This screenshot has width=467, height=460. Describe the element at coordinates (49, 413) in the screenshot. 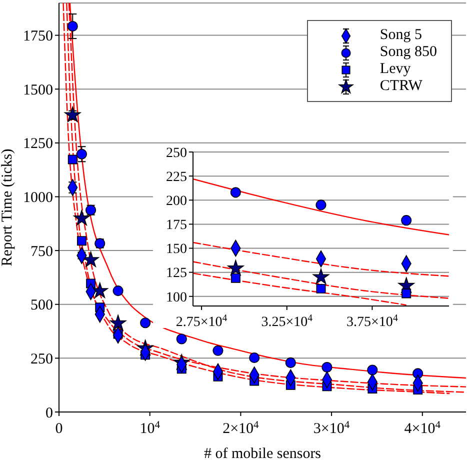

I see `y-tick-label: 0` at that location.